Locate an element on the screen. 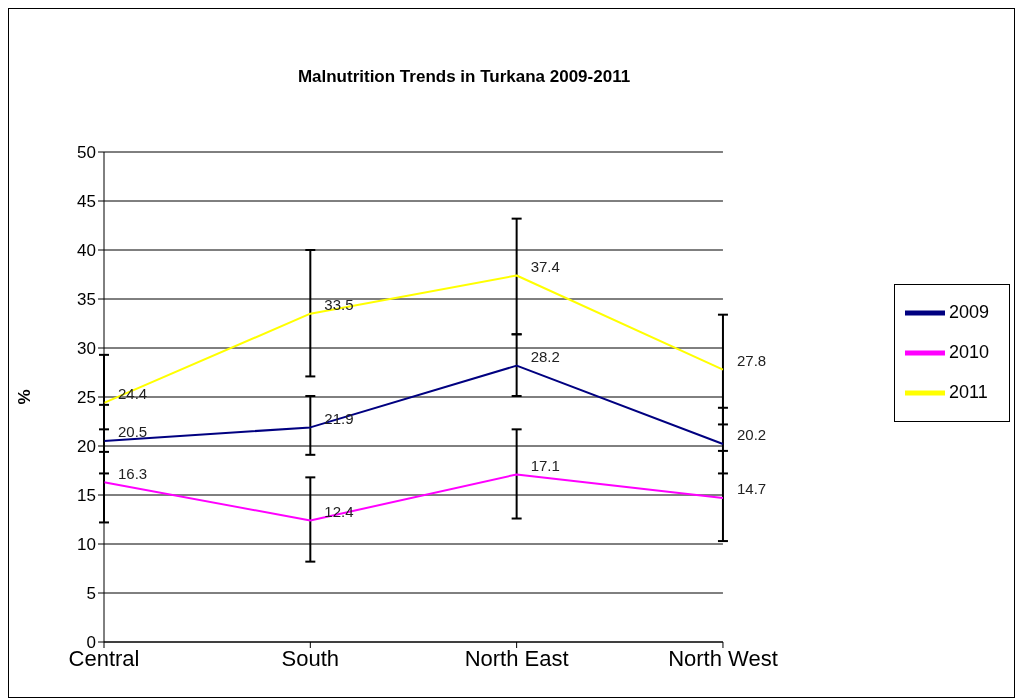  y-tick-label: 15 is located at coordinates (86, 496).